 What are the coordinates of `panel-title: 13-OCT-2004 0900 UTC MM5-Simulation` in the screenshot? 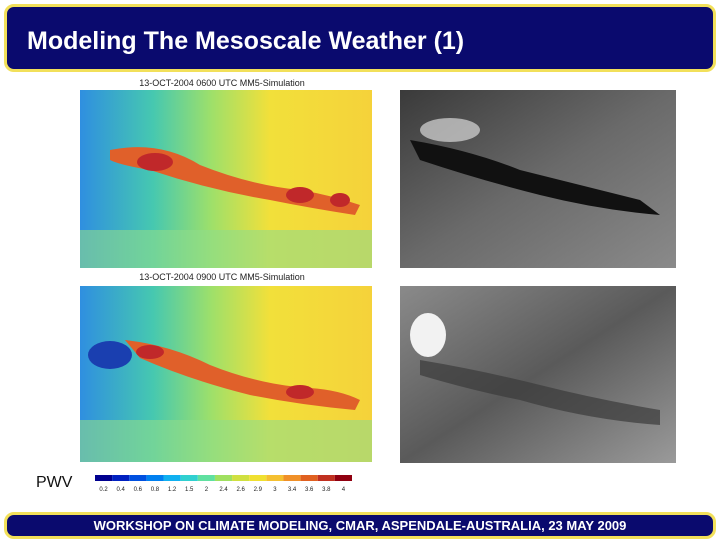 It's located at (222, 277).